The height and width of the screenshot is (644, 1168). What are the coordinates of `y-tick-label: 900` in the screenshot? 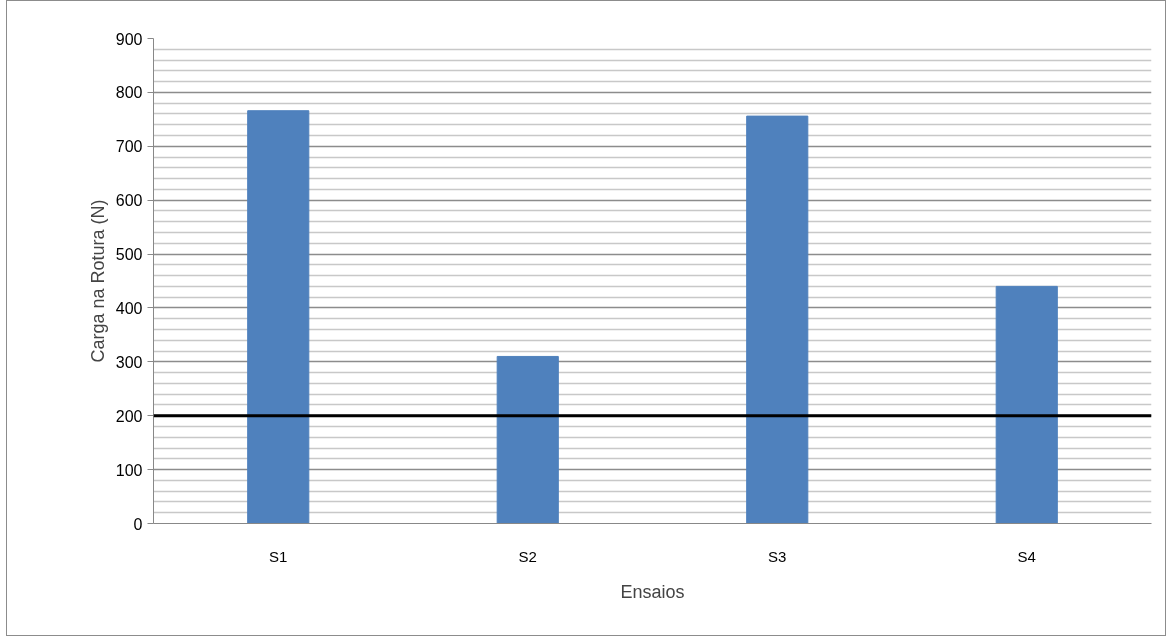 It's located at (129, 39).